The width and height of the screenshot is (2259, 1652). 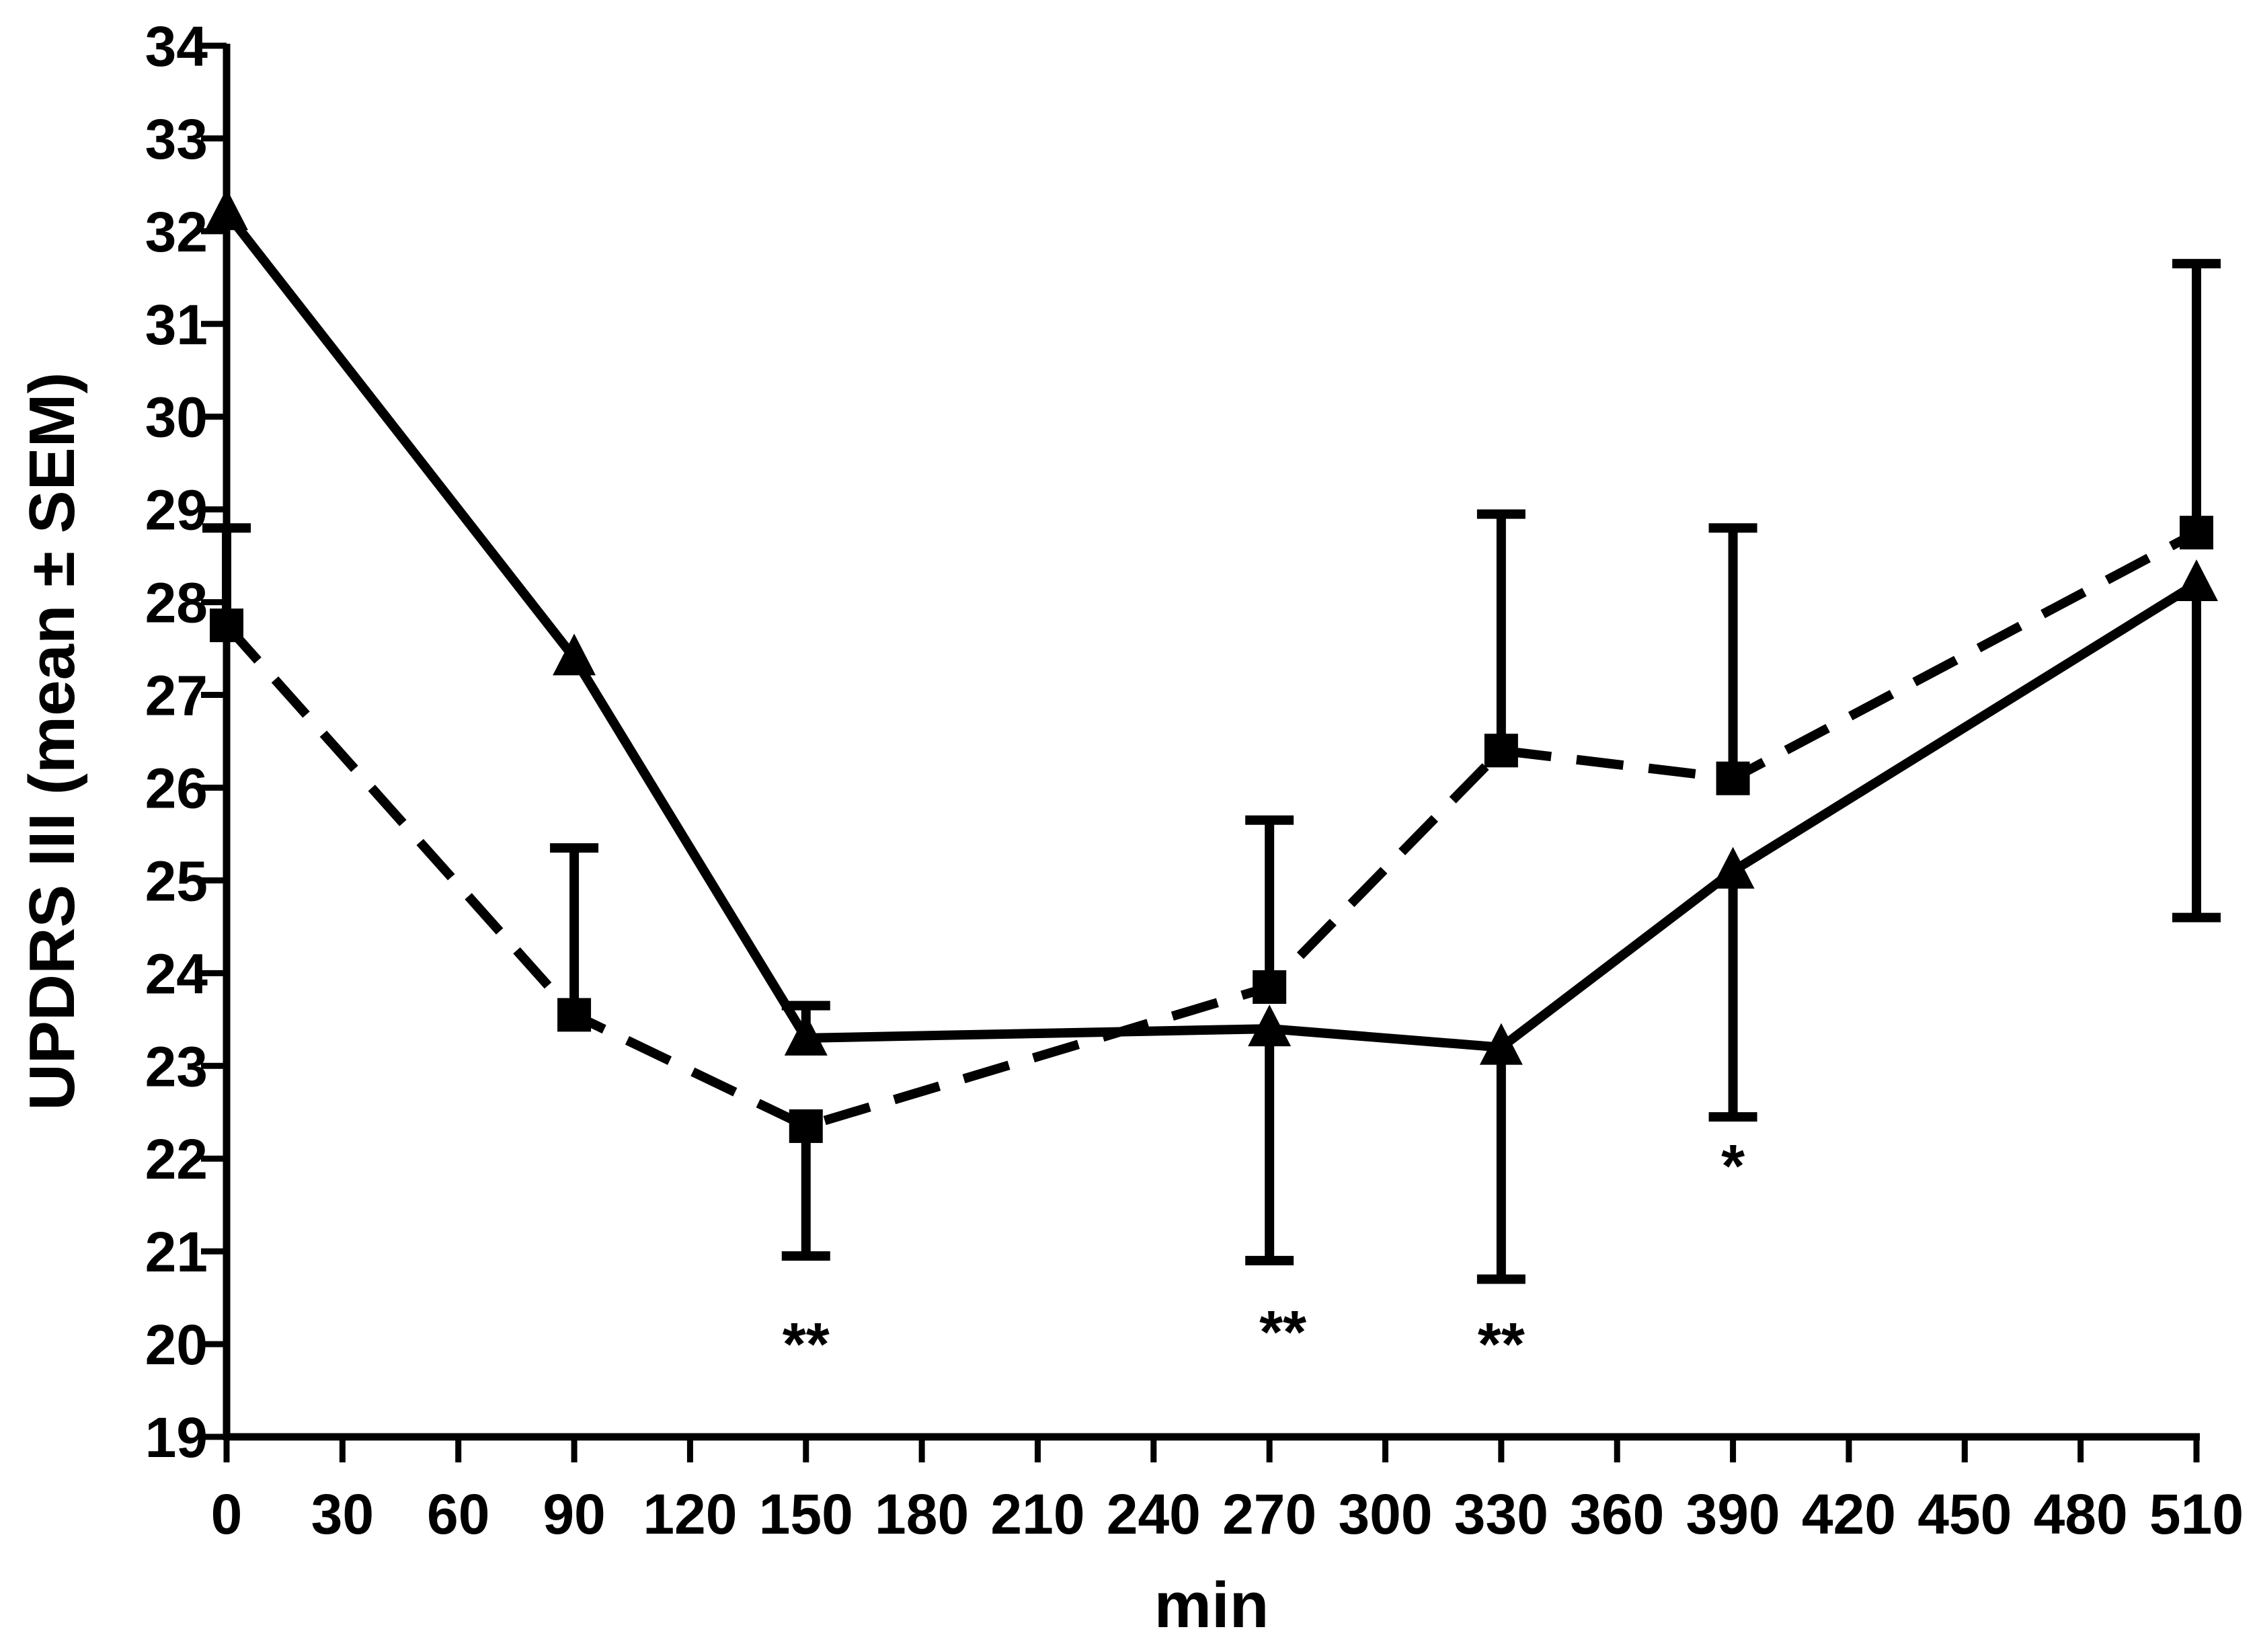 What do you see at coordinates (227, 1514) in the screenshot?
I see `x-tick-label: 0` at bounding box center [227, 1514].